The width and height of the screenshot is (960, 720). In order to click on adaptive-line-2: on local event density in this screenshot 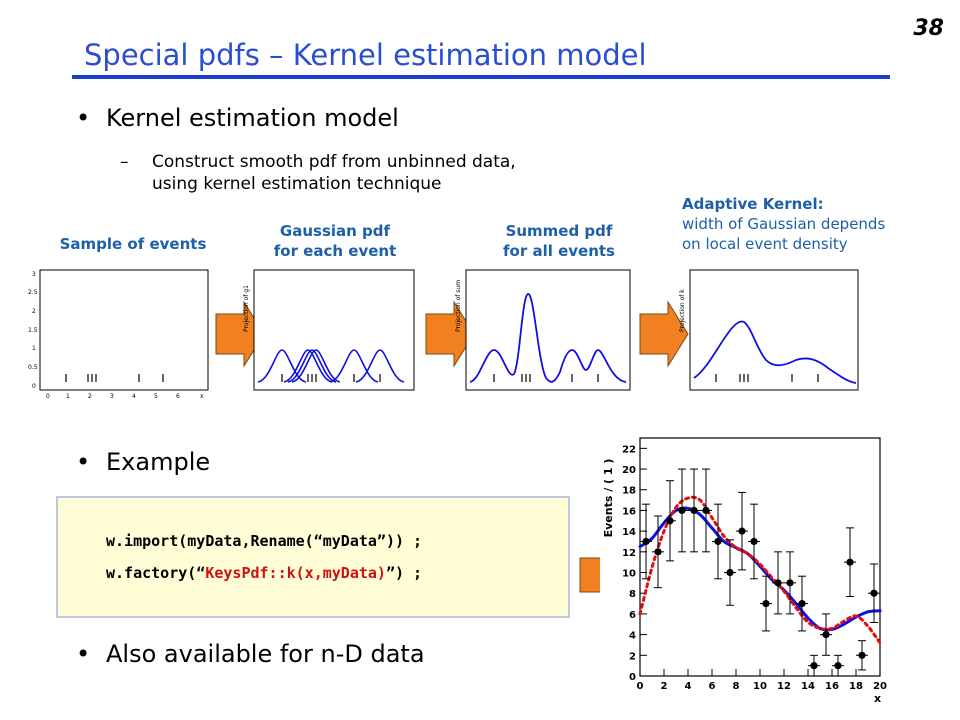, I will do `click(765, 244)`.